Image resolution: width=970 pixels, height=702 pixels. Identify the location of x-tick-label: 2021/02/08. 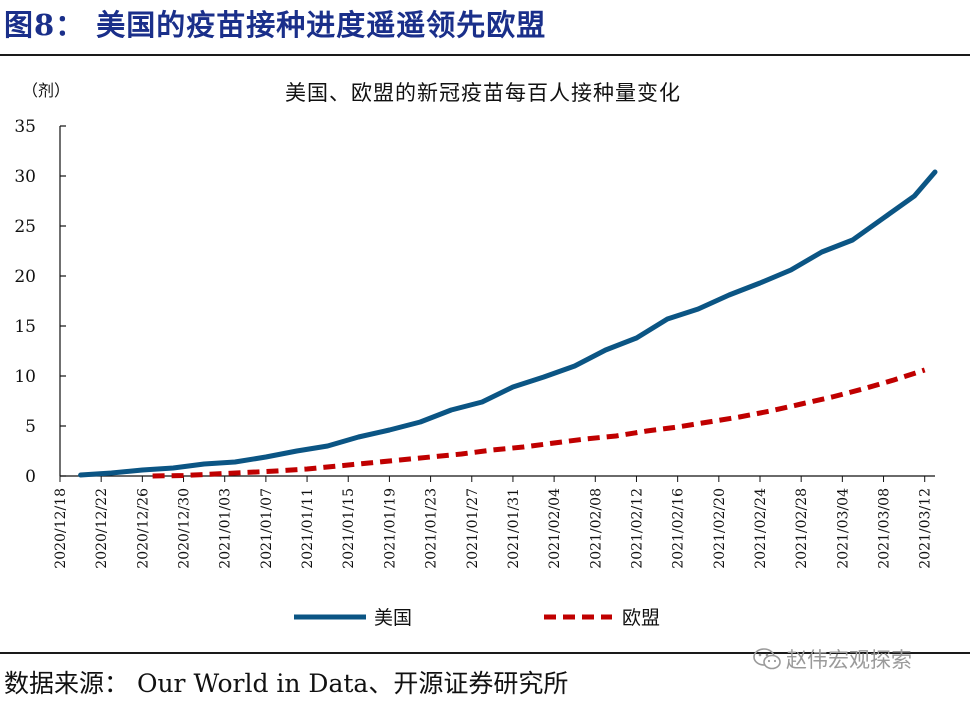
(596, 528).